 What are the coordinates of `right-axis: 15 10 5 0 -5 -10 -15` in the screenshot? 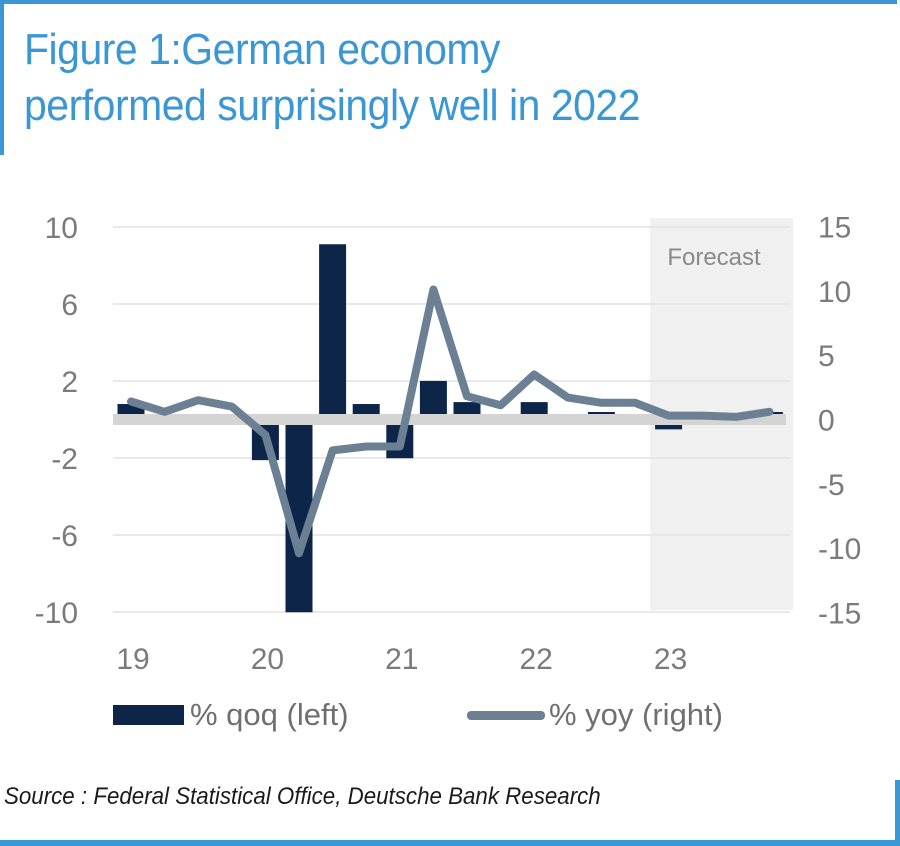 It's located at (839, 420).